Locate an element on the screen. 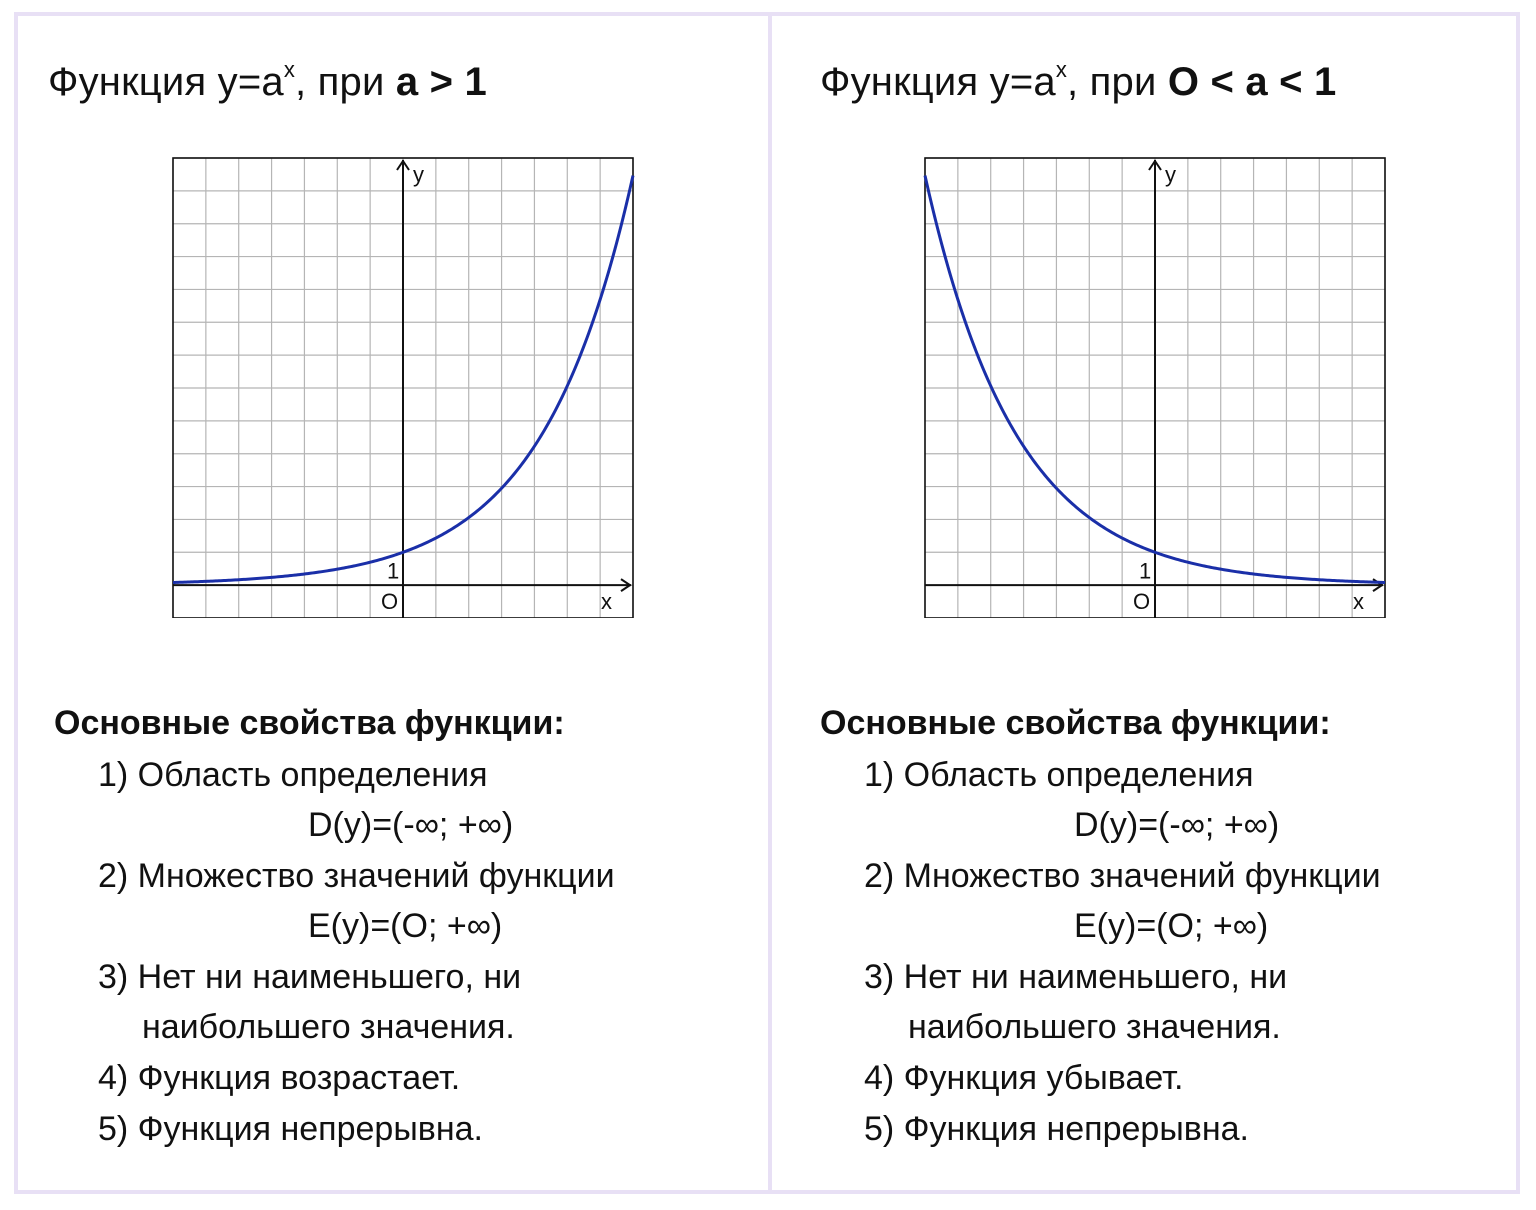  title-condition: a > 1 is located at coordinates (441, 82).